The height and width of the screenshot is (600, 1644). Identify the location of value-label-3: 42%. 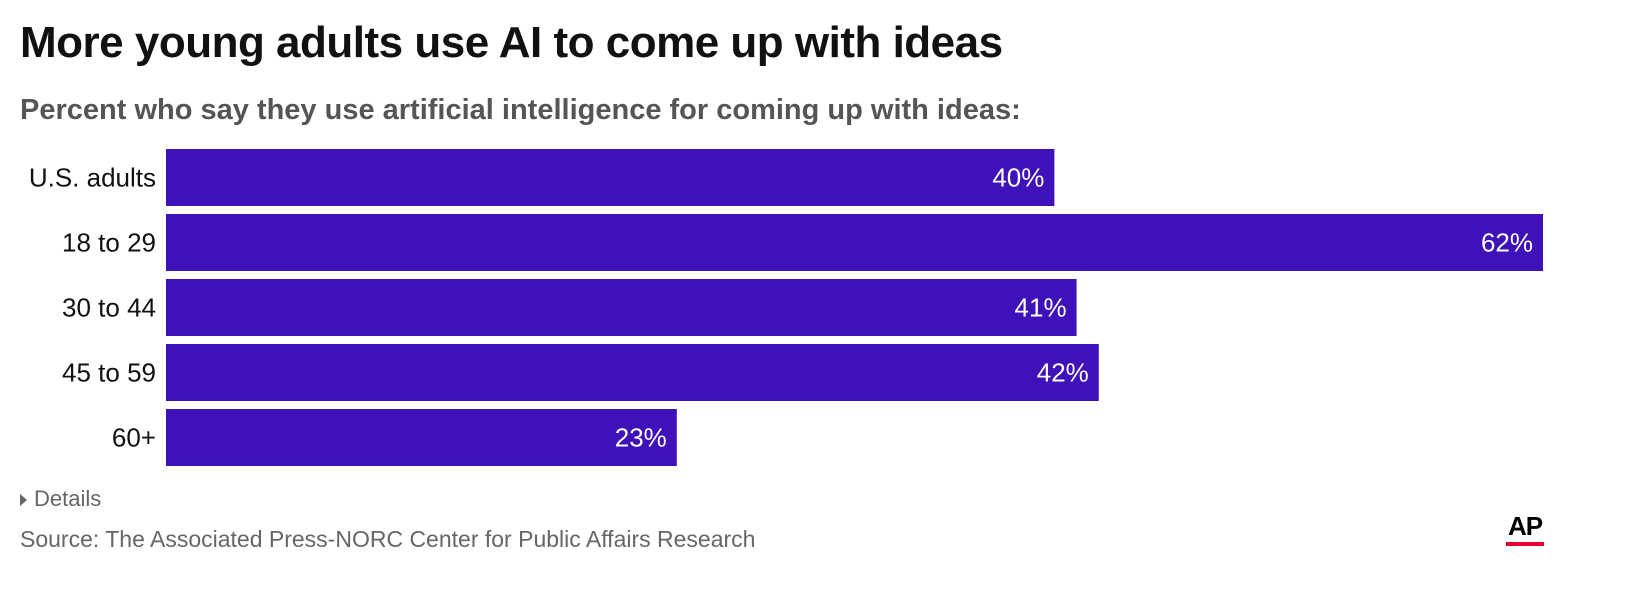
(1063, 373).